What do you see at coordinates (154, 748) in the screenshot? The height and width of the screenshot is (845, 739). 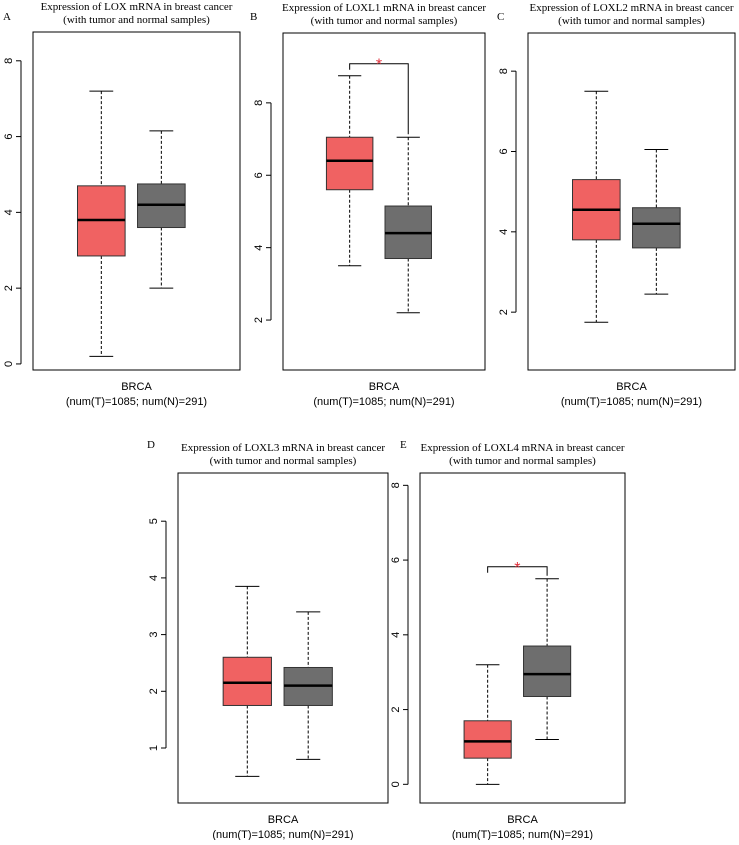 I see `y-tick-label: 1` at bounding box center [154, 748].